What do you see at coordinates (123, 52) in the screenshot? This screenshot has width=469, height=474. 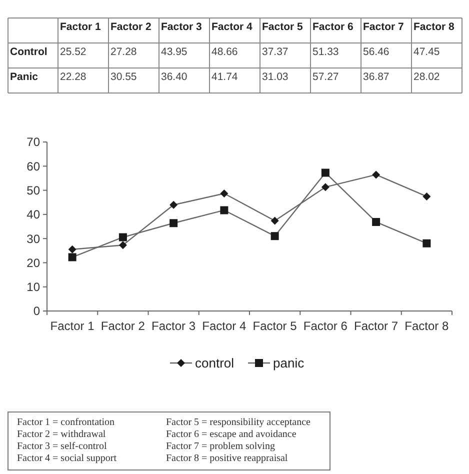 I see `data-label: 27.28` at bounding box center [123, 52].